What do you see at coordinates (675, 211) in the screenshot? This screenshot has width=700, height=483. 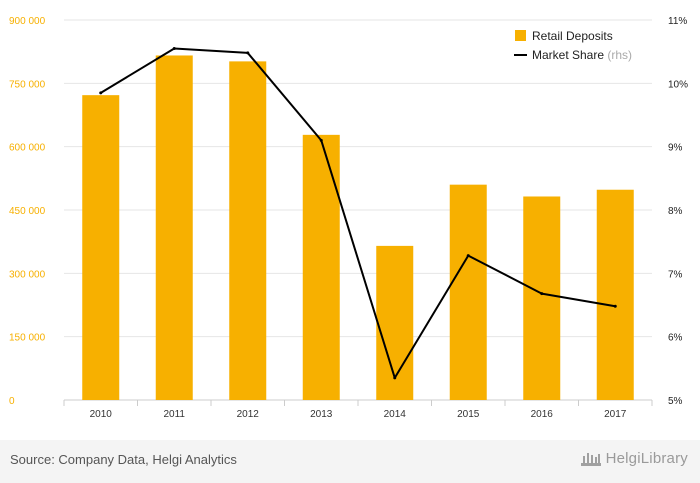 I see `y-right-tick-label: 8%` at bounding box center [675, 211].